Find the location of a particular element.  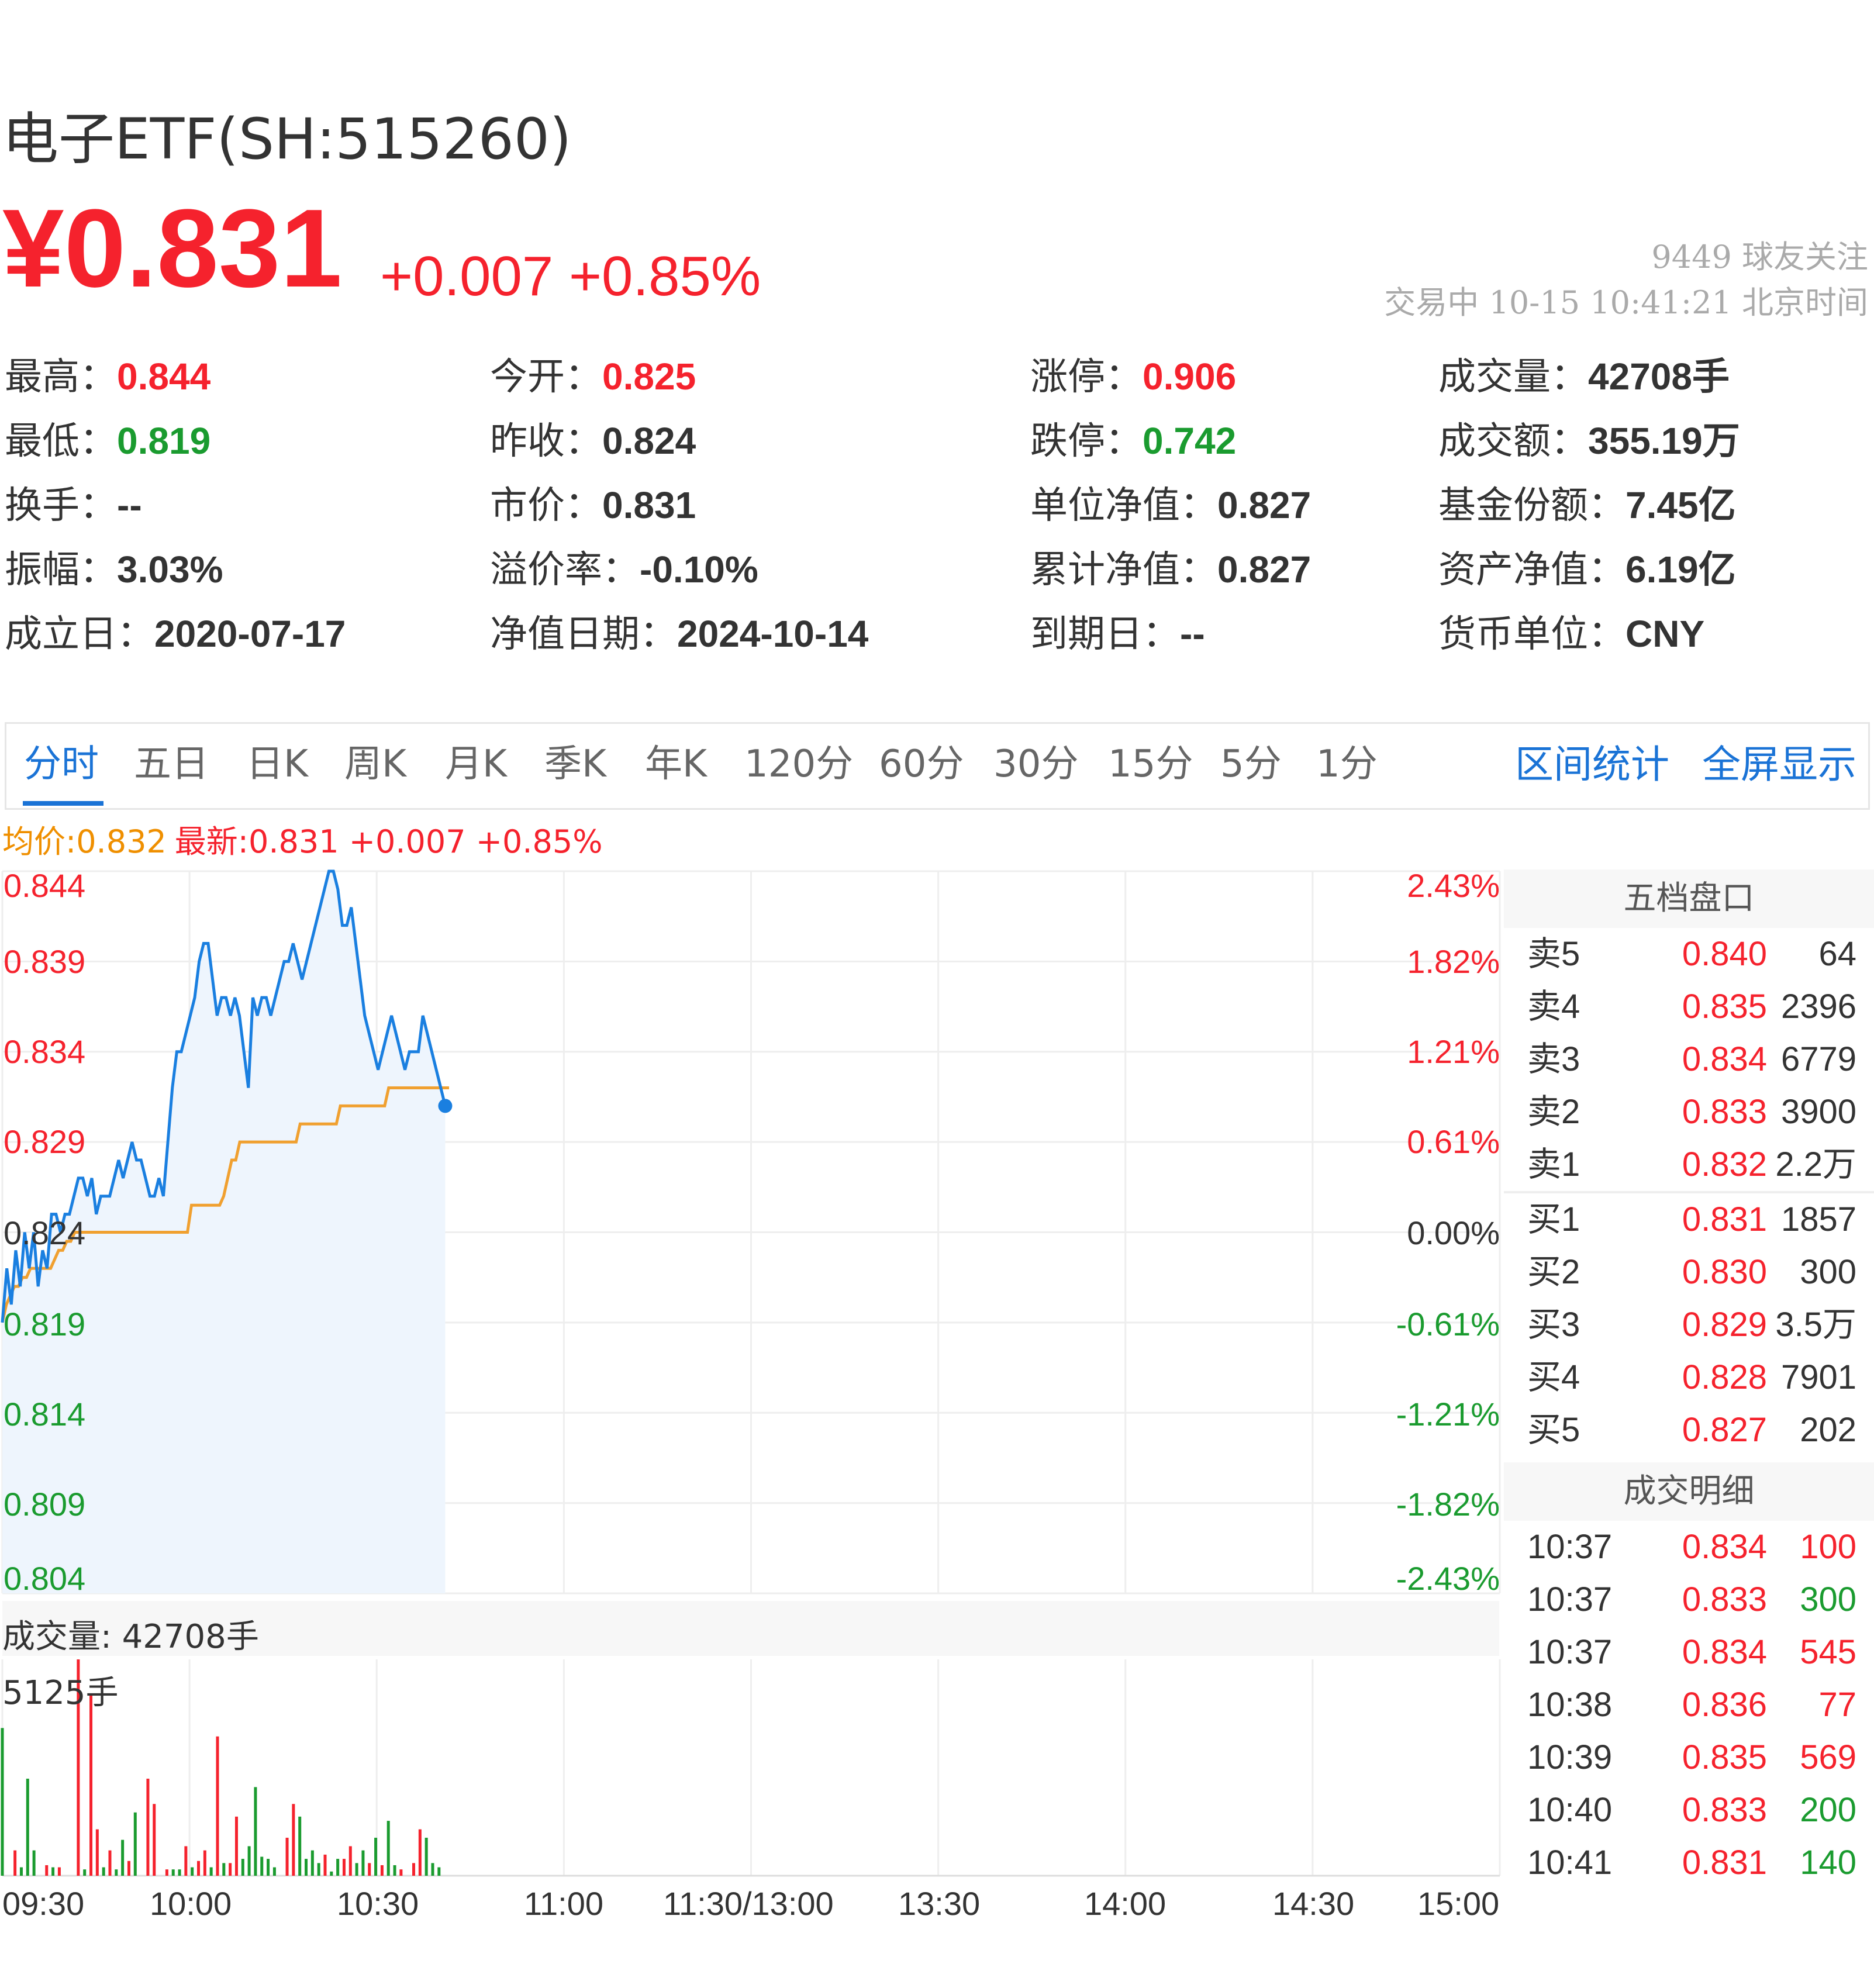

stat-item: 最高：0.844 is located at coordinates (108, 377).